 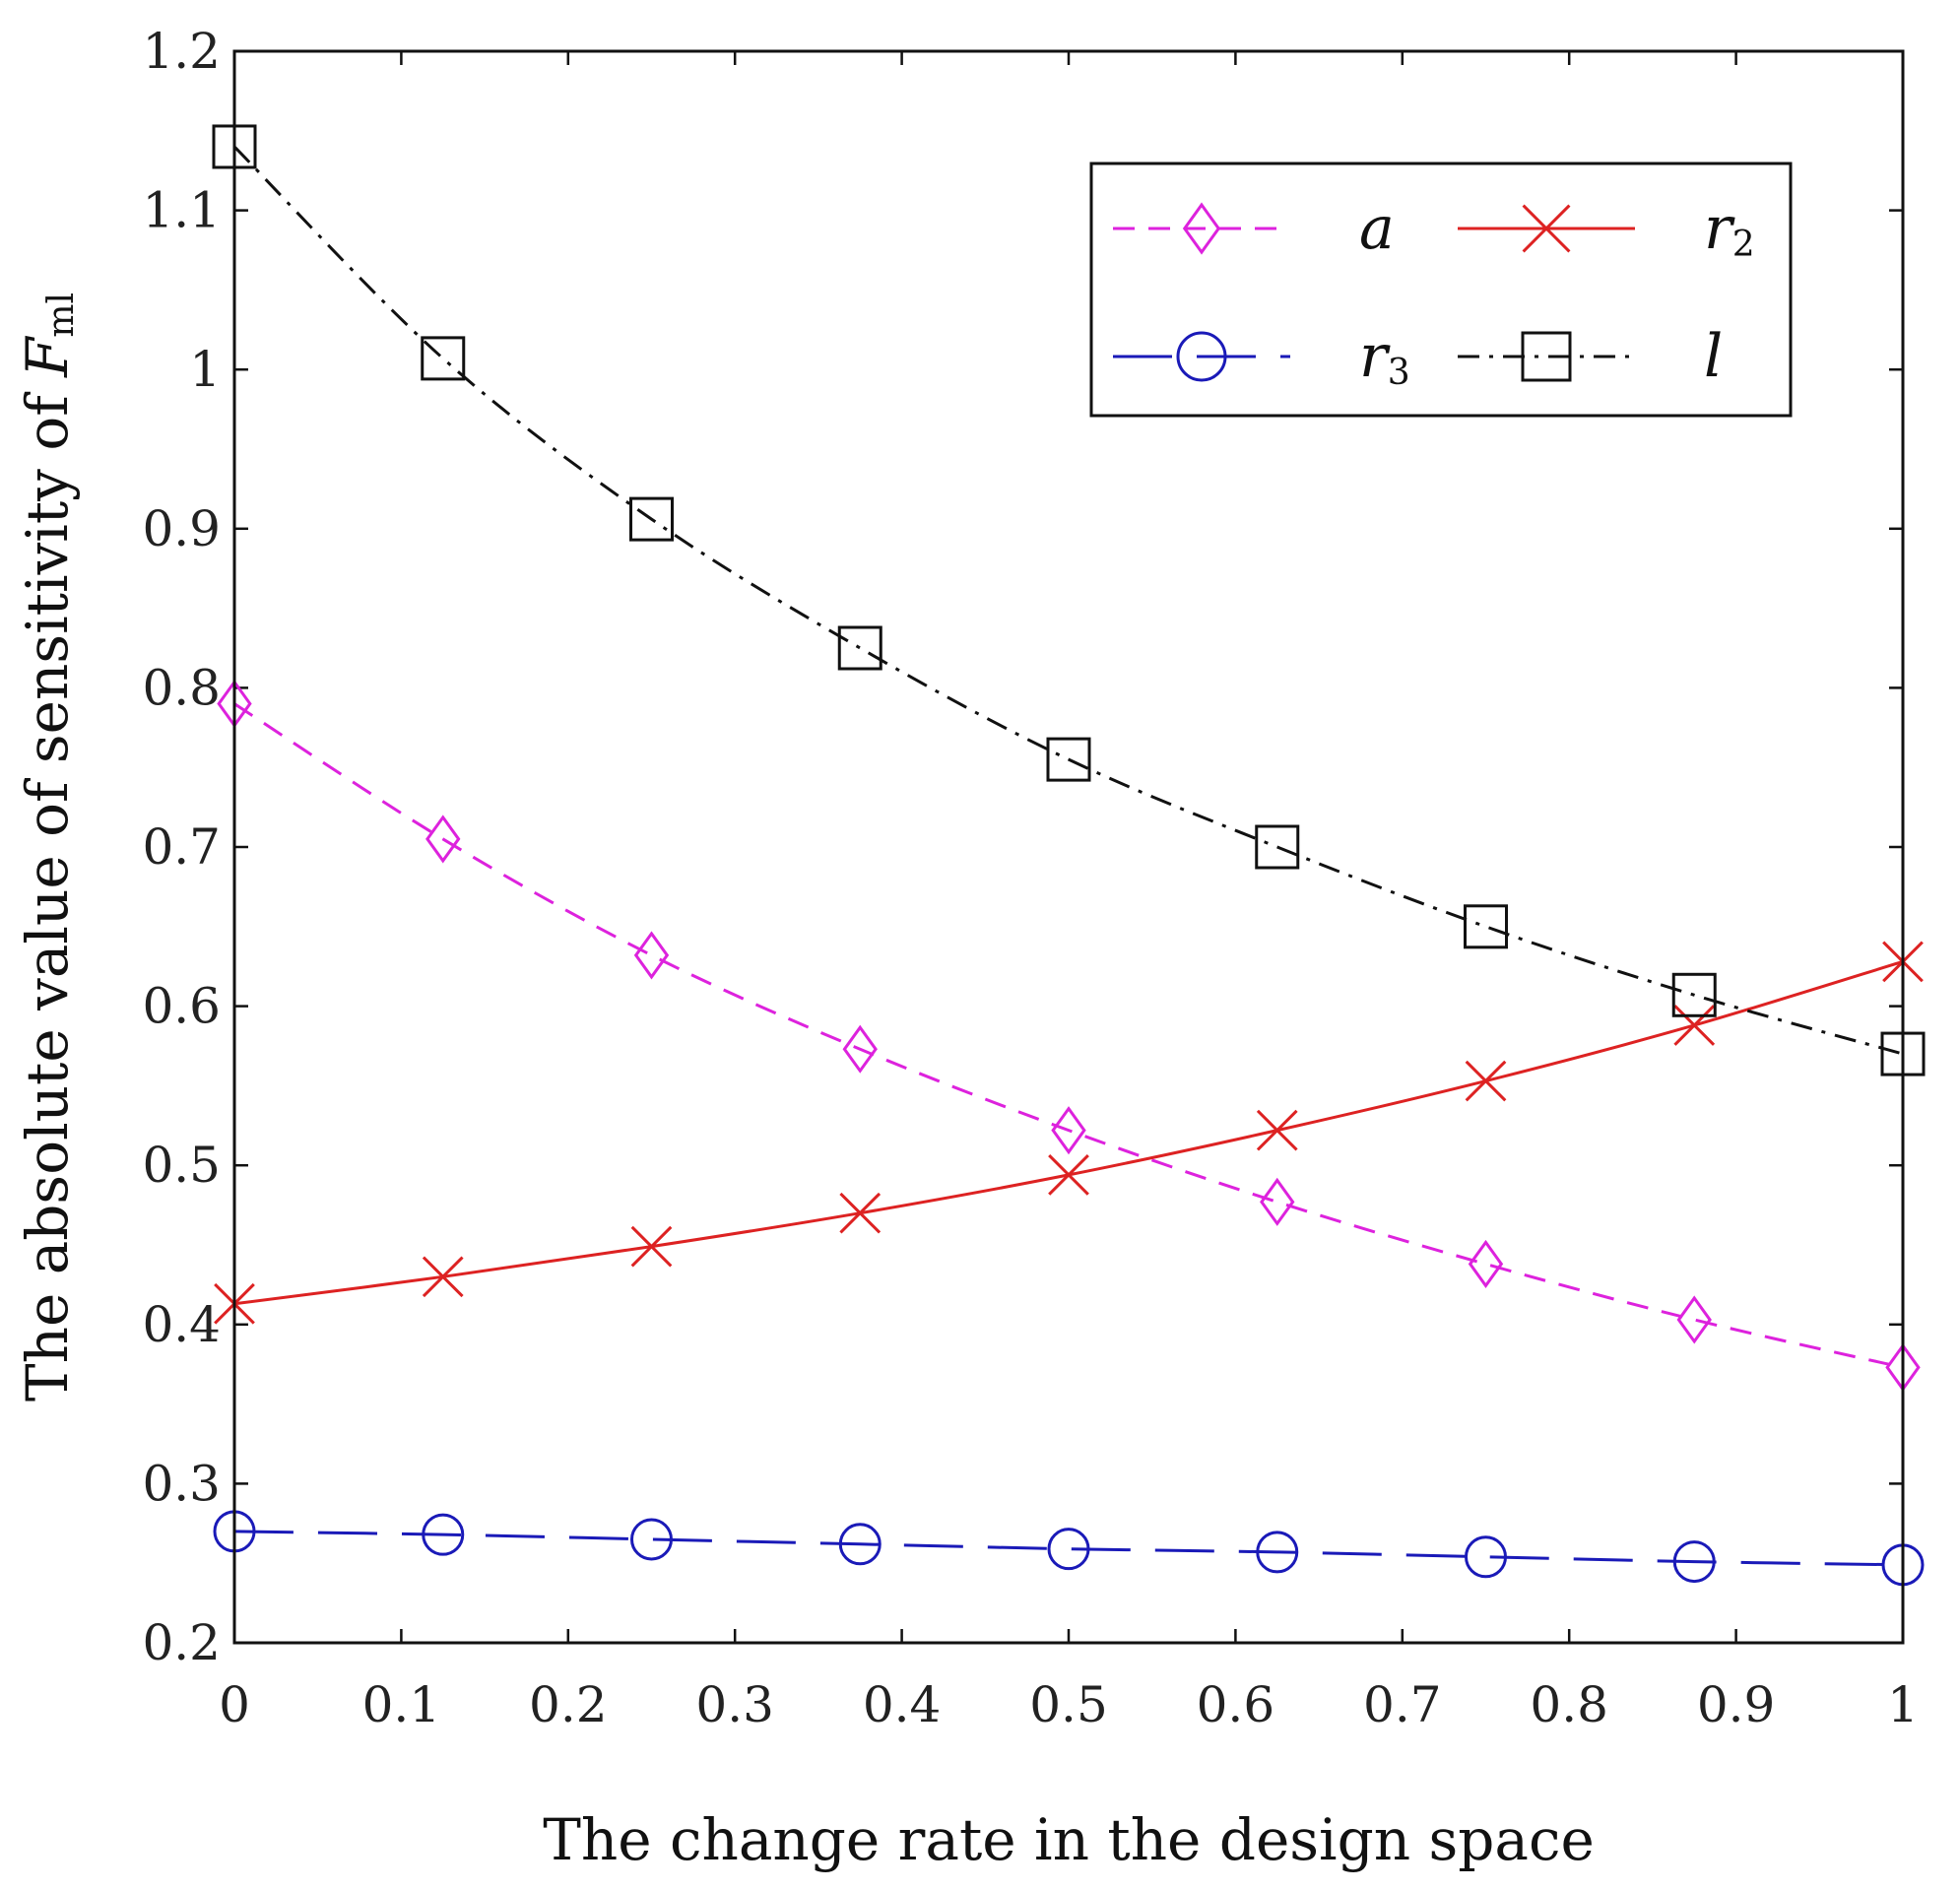 I want to click on x-tick-label: 1, so click(x=1903, y=1705).